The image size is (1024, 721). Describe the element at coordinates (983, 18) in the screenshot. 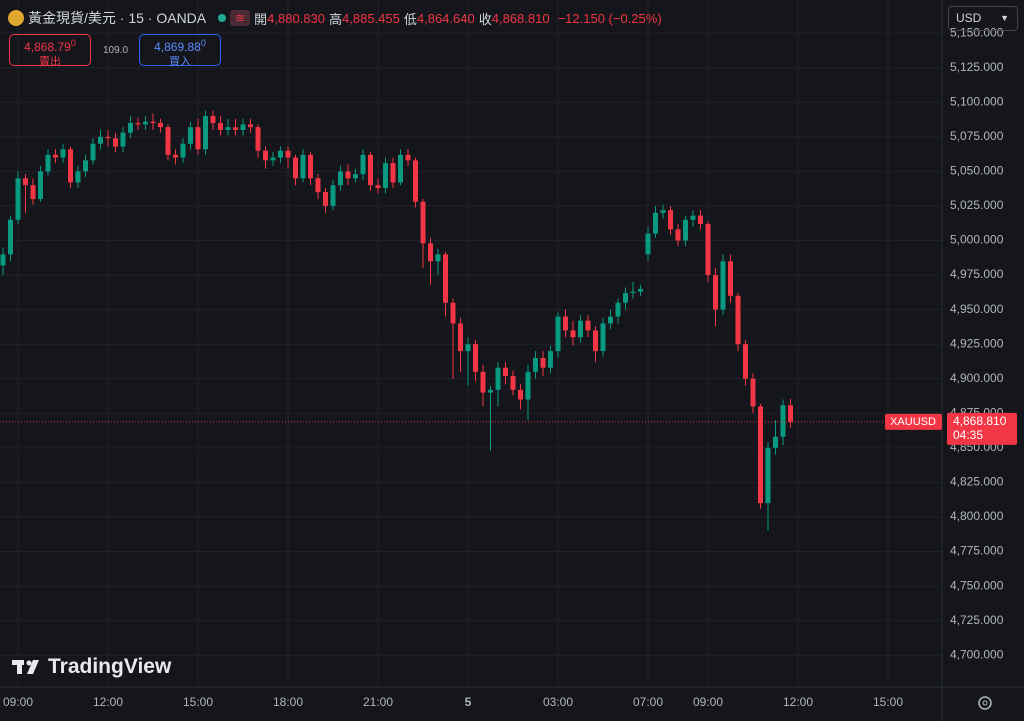

I see `currency-select: USD ▼` at that location.